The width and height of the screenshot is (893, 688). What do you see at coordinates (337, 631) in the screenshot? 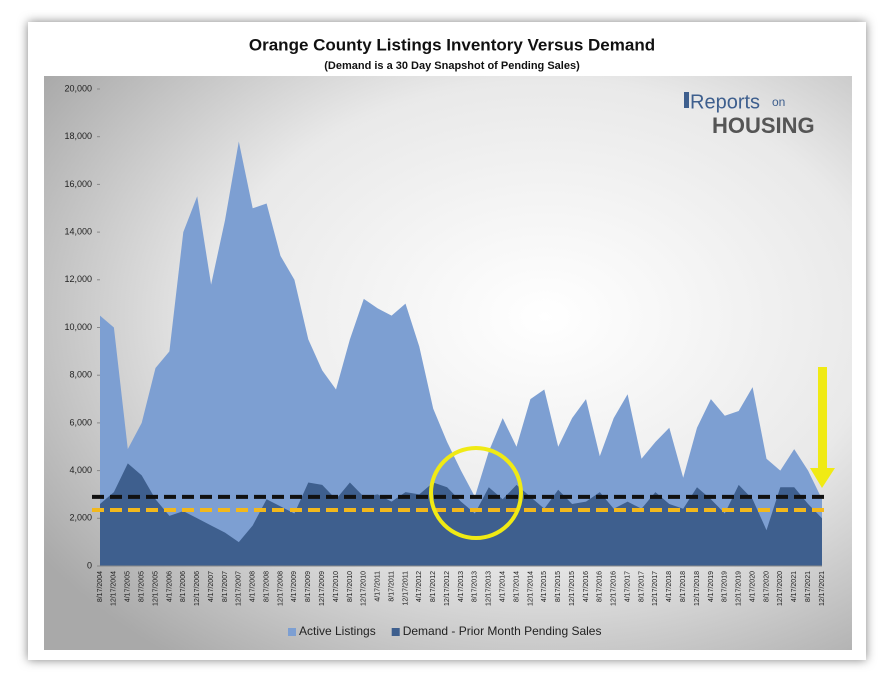
I see `legend-label: Active Listings` at bounding box center [337, 631].